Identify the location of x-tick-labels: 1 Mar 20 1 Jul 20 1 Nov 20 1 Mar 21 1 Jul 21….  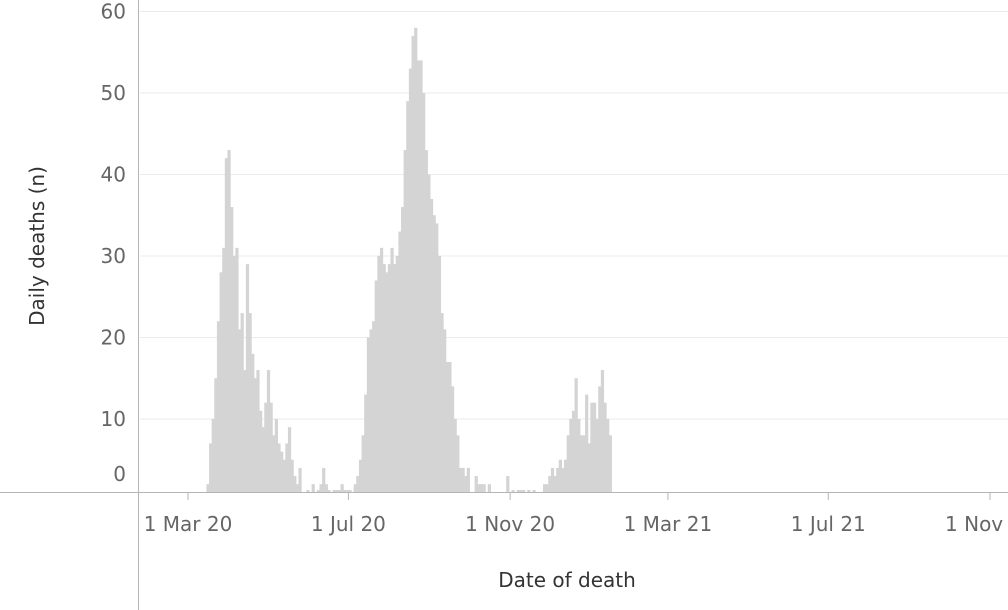
(576, 524).